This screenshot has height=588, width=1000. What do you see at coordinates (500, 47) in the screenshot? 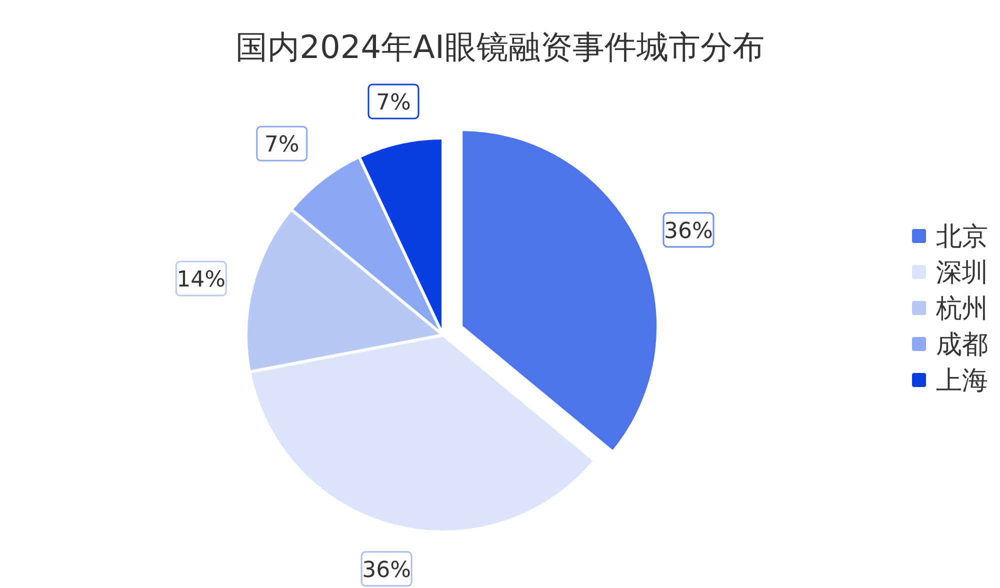
I see `chart-title: 国内2024年AI眼镜融资事件城市分布` at bounding box center [500, 47].